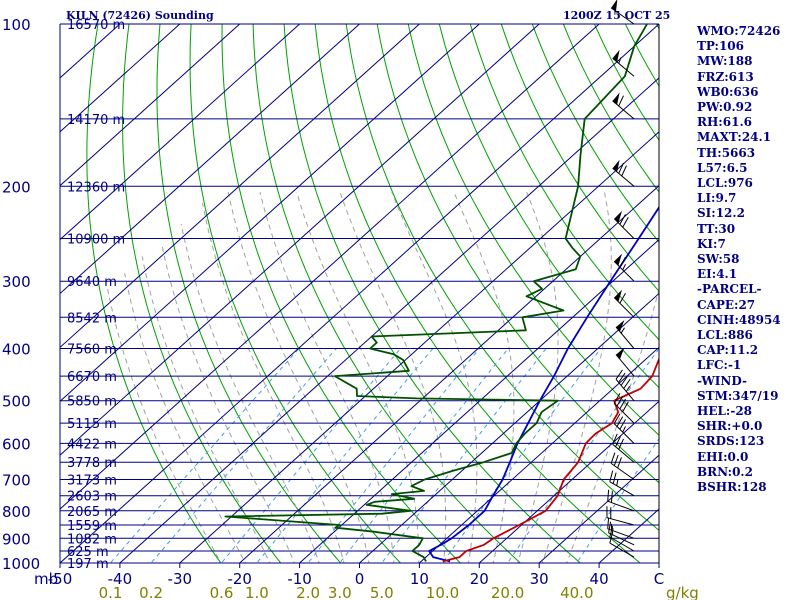 This screenshot has width=800, height=600. I want to click on sounding-index: LCL:886, so click(725, 335).